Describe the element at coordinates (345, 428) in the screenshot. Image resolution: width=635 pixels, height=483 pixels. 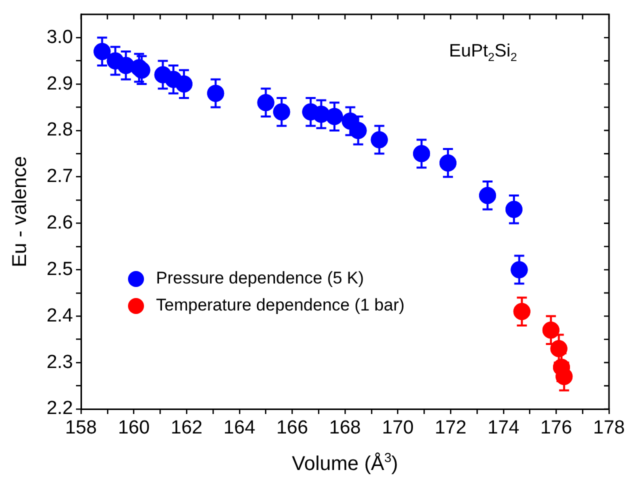
I see `x-tick-label: 168` at that location.